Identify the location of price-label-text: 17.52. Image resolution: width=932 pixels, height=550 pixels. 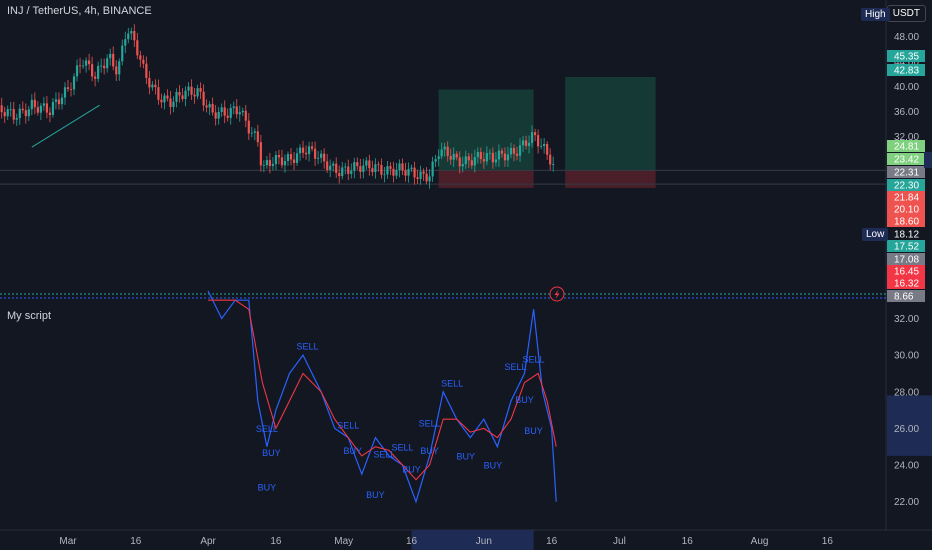
(906, 247).